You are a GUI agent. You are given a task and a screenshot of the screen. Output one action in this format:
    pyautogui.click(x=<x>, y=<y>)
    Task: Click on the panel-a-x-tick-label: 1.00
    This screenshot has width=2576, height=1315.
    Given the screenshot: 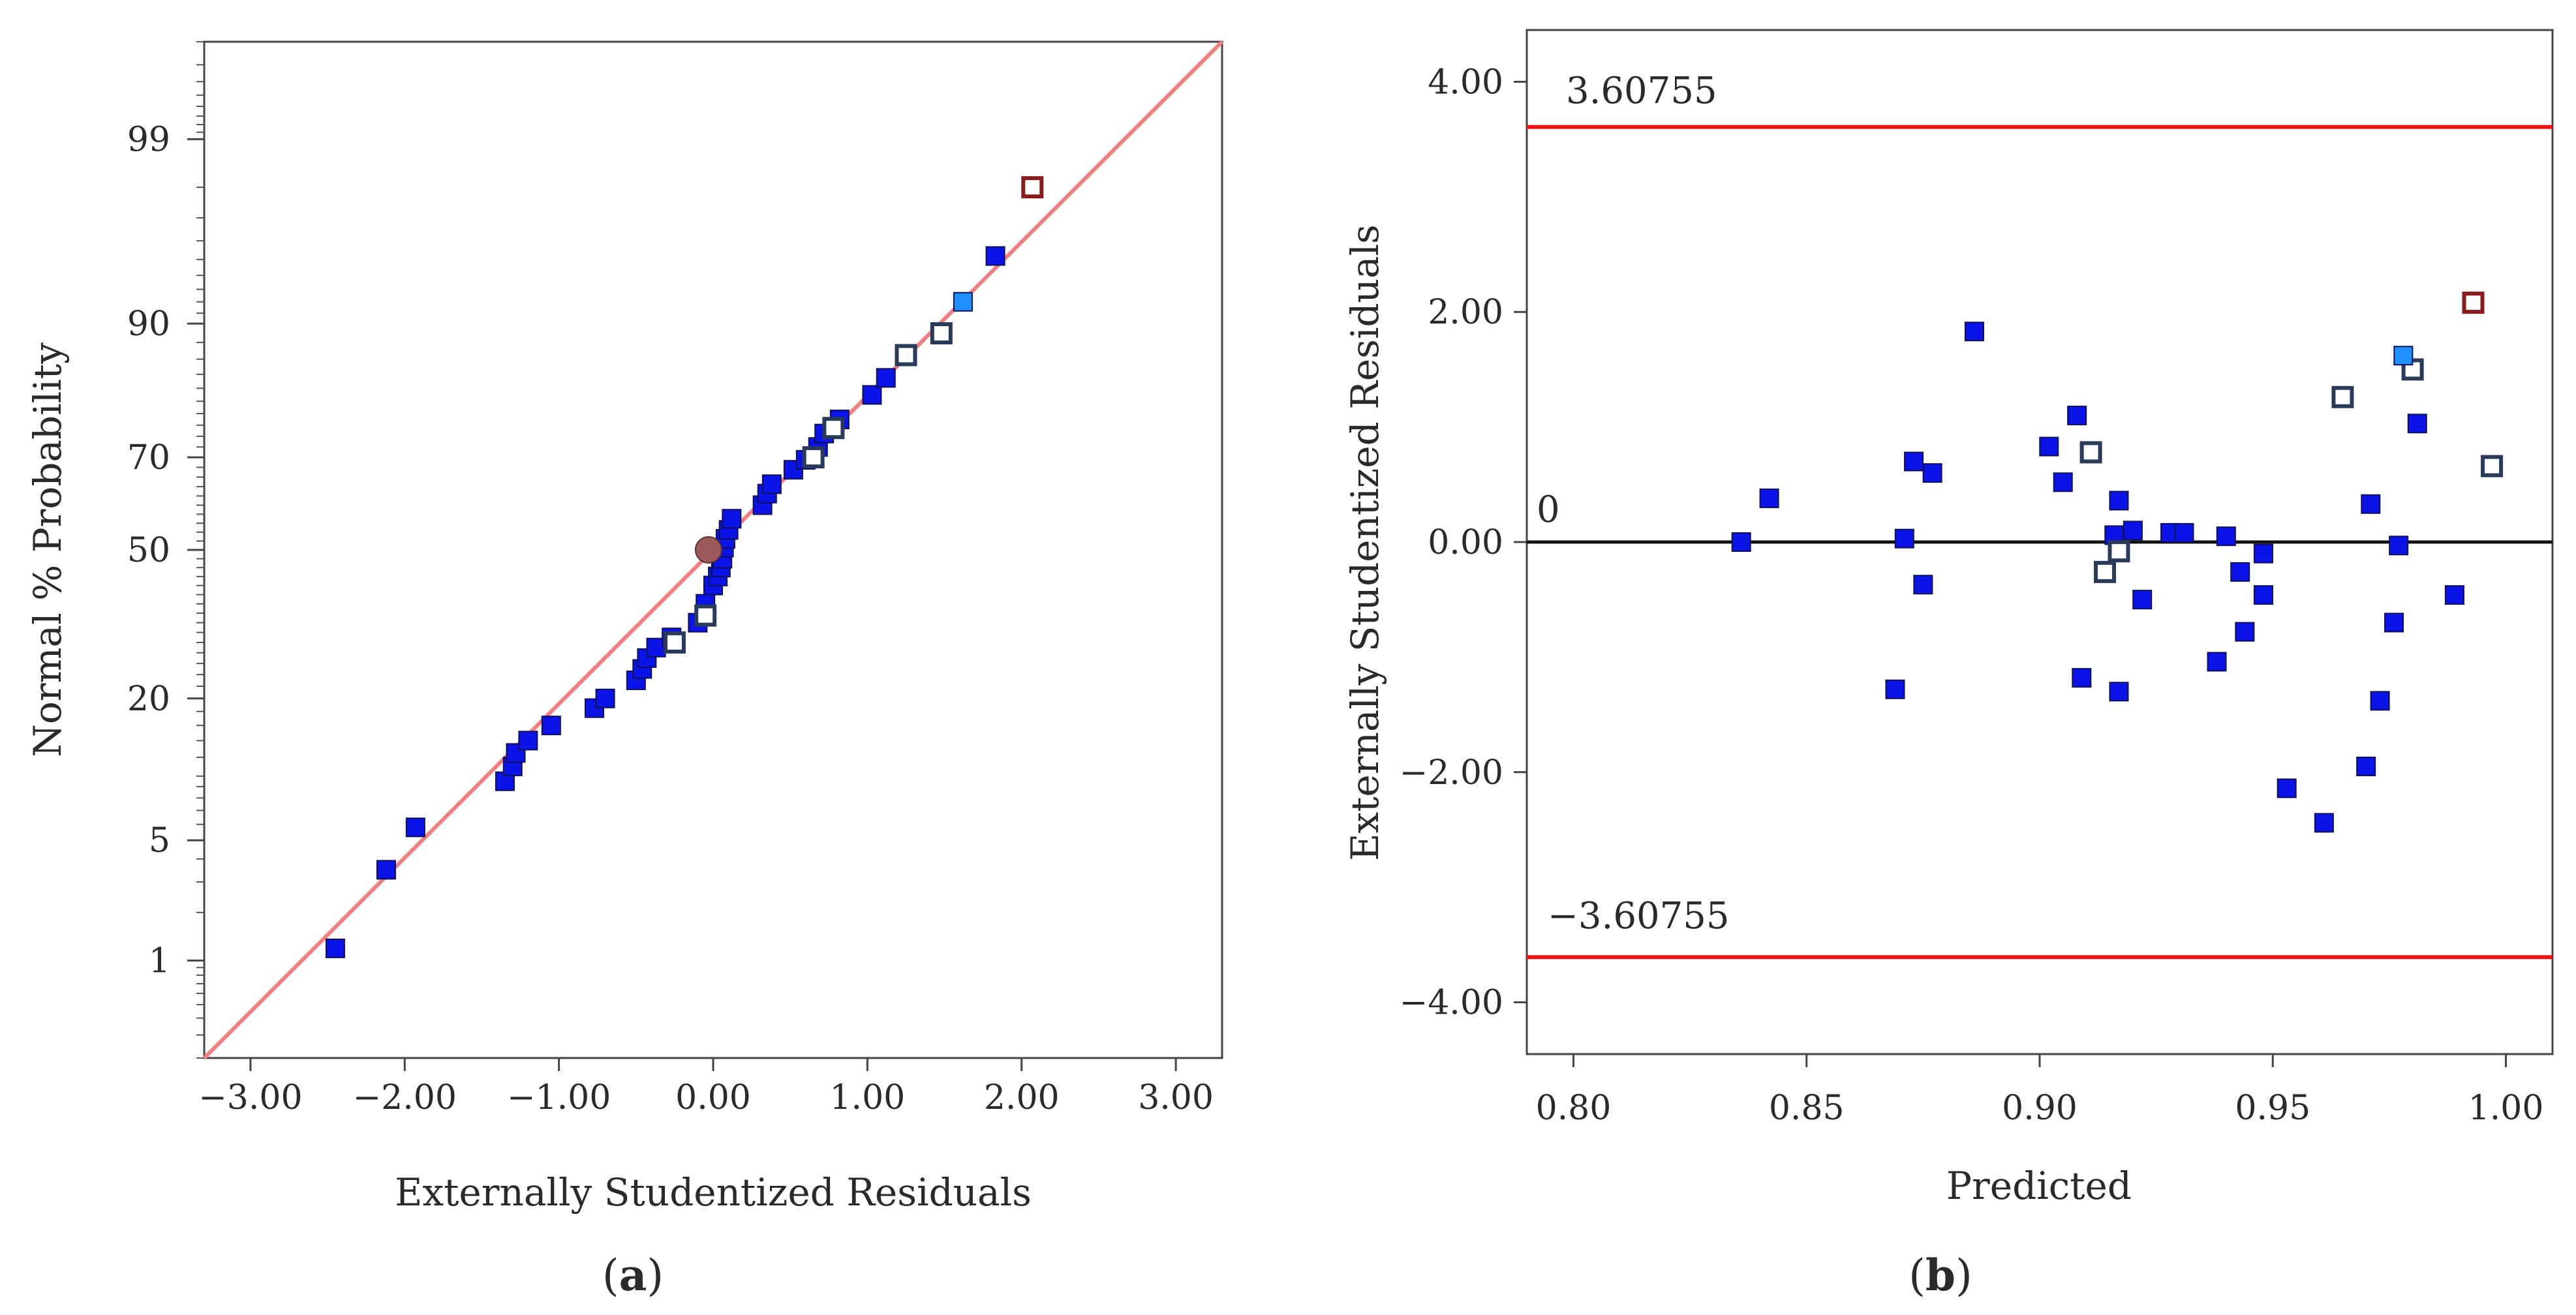 What is the action you would take?
    pyautogui.click(x=867, y=1097)
    